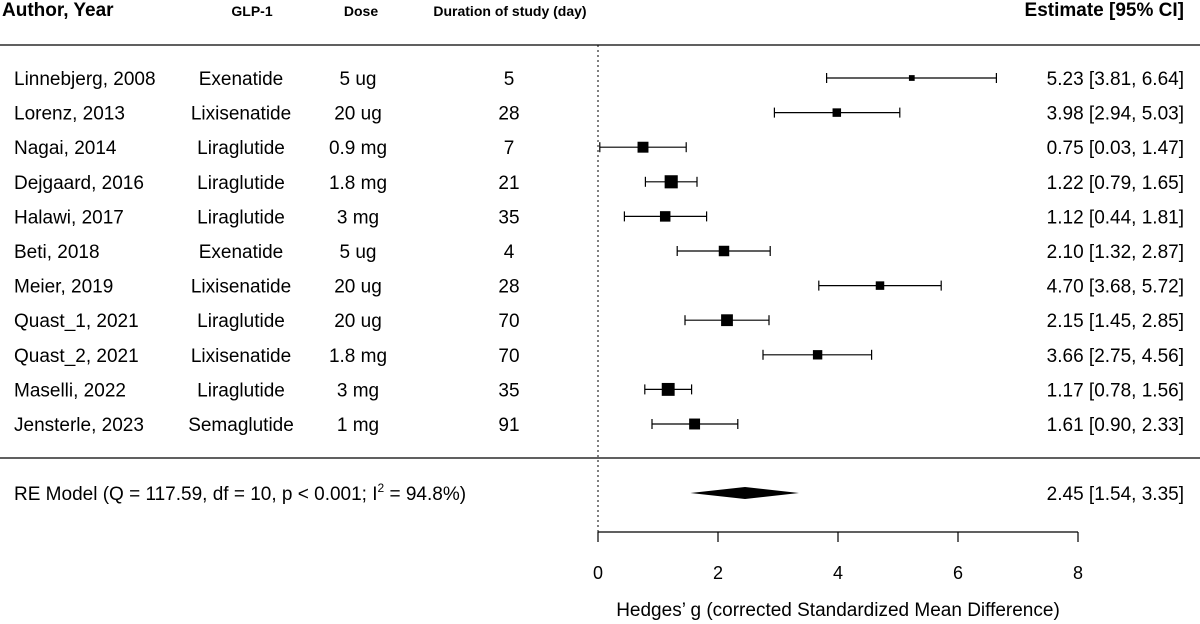 Image resolution: width=1200 pixels, height=624 pixels. What do you see at coordinates (1115, 148) in the screenshot?
I see `study-estimate: 0.75 [0.03, 1.47]` at bounding box center [1115, 148].